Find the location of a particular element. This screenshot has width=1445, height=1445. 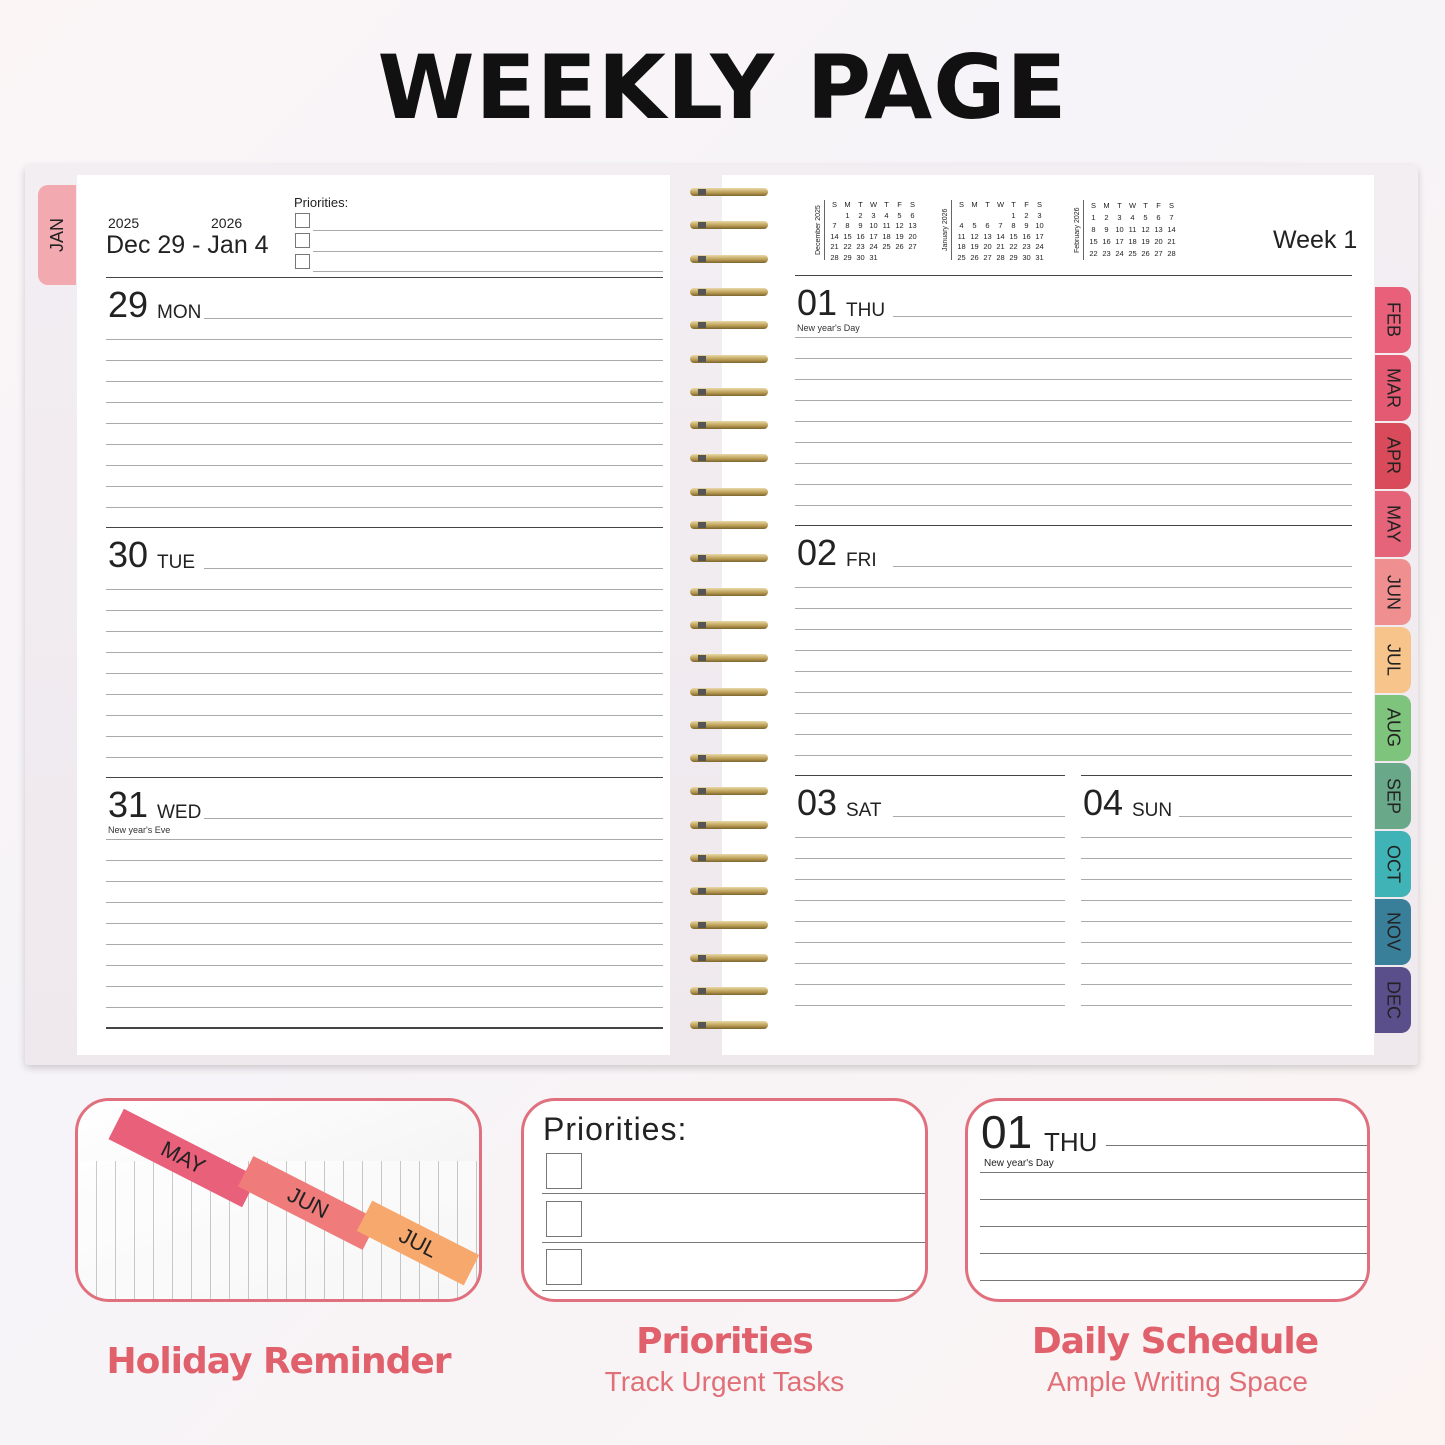

year-end: 2026 is located at coordinates (227, 223).